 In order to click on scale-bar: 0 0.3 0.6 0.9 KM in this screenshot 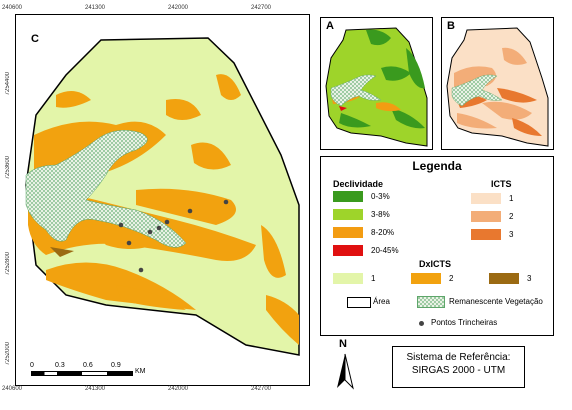, I will do `click(88, 369)`.